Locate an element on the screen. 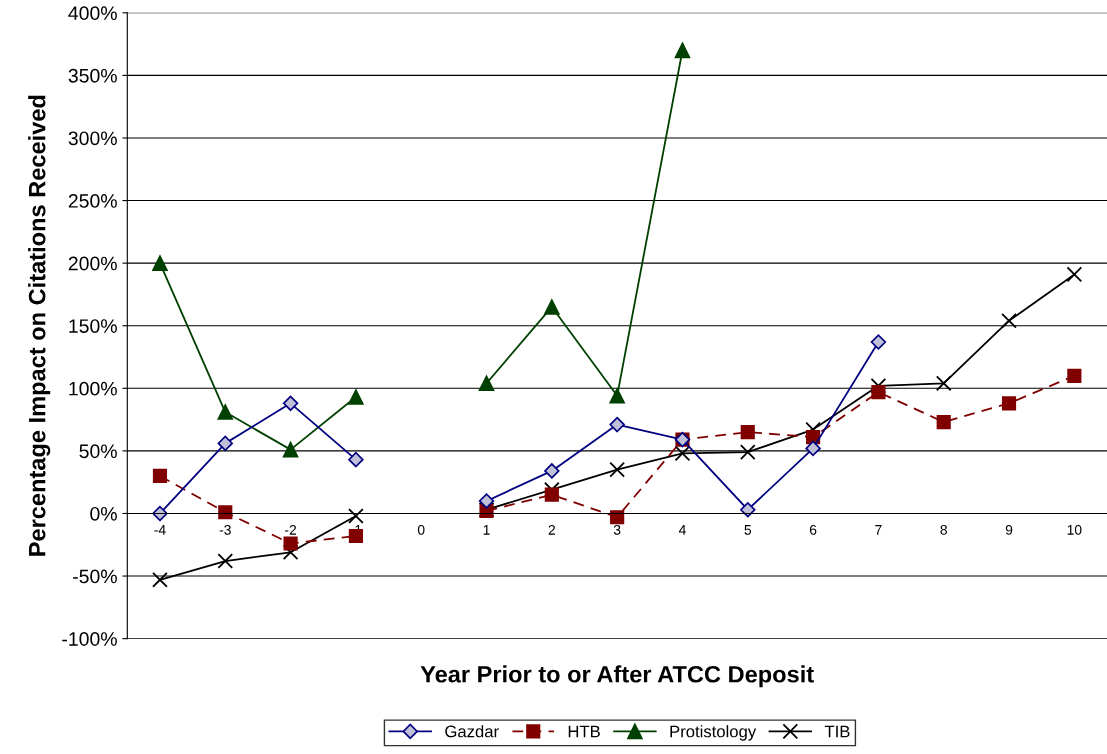  x-tick-label: 9 is located at coordinates (1009, 529).